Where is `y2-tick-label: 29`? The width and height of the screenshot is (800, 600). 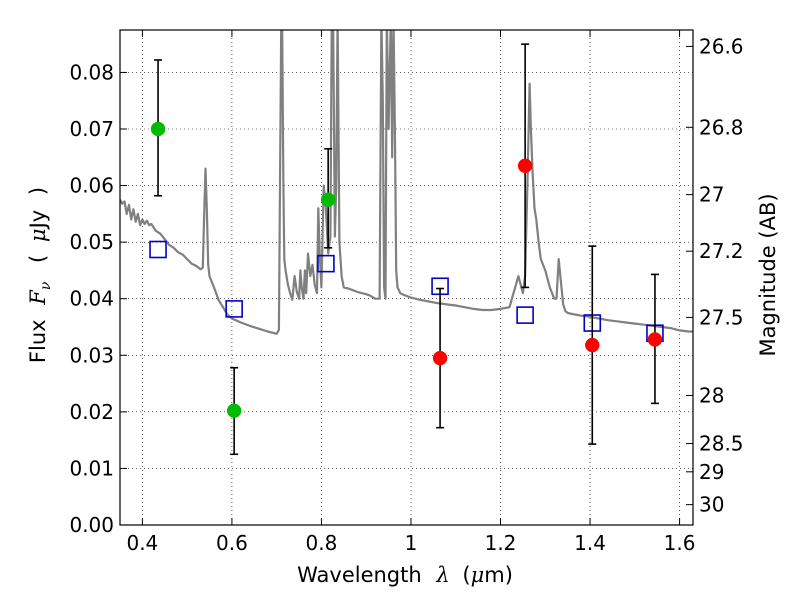
y2-tick-label: 29 is located at coordinates (711, 472).